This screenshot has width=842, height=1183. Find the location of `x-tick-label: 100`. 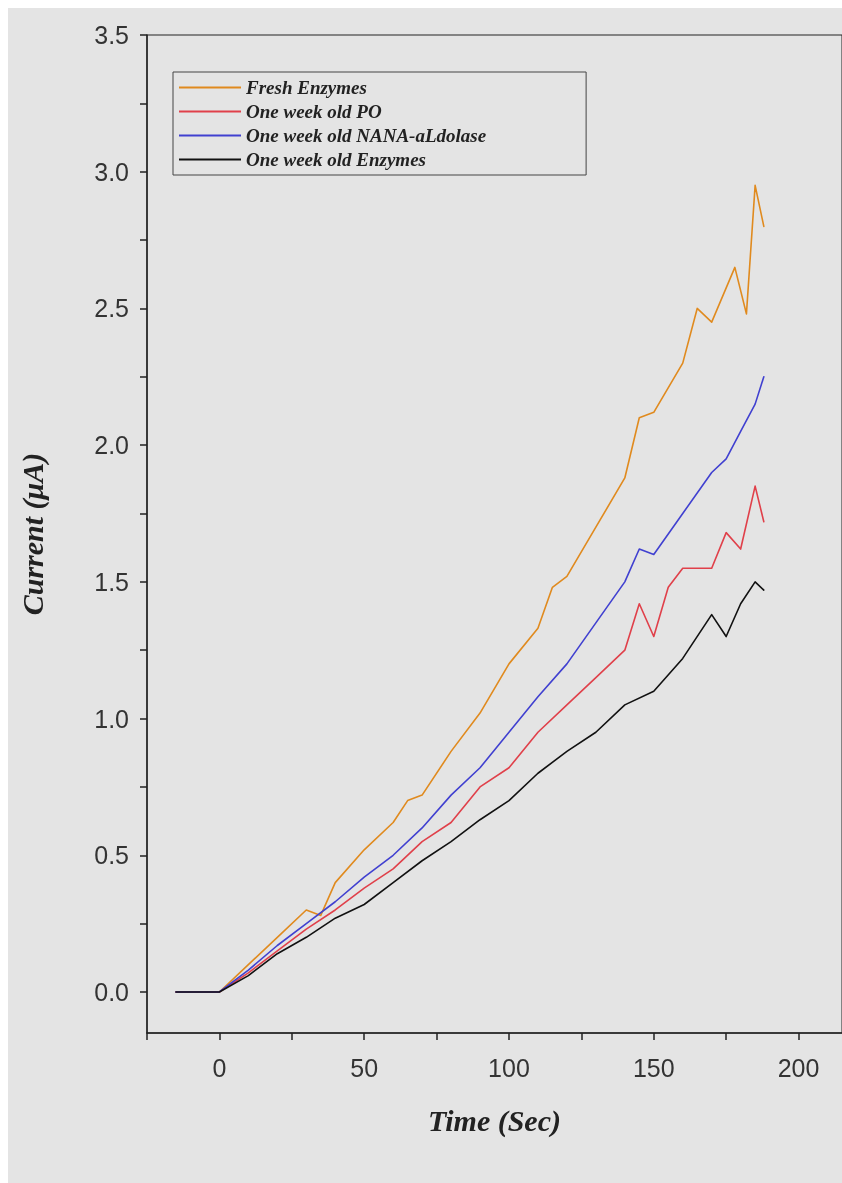

x-tick-label: 100 is located at coordinates (509, 1067).